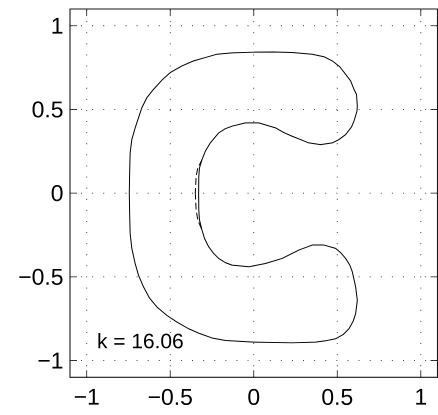 The height and width of the screenshot is (415, 438). I want to click on annotation: k = 16.06, so click(140, 340).